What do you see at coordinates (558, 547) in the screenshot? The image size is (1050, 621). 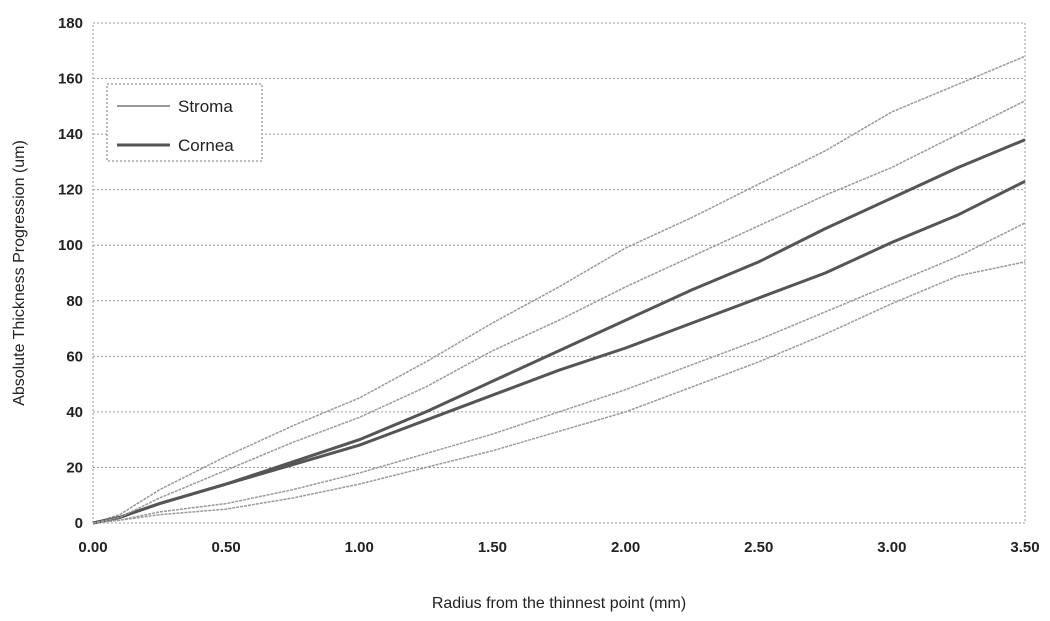 I see `x-axis-ticks: 0.00 0.50 1.00 1.50 2.00 2.50 3.00 3.50` at bounding box center [558, 547].